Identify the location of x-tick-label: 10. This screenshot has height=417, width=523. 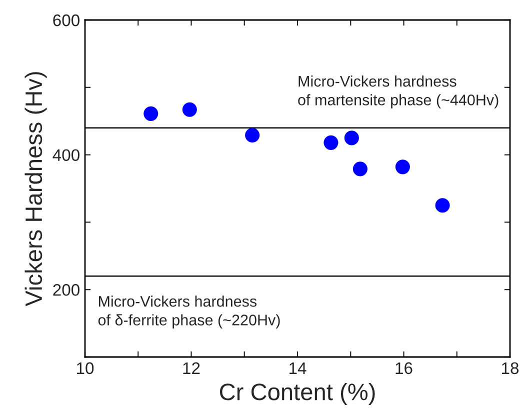
(85, 368).